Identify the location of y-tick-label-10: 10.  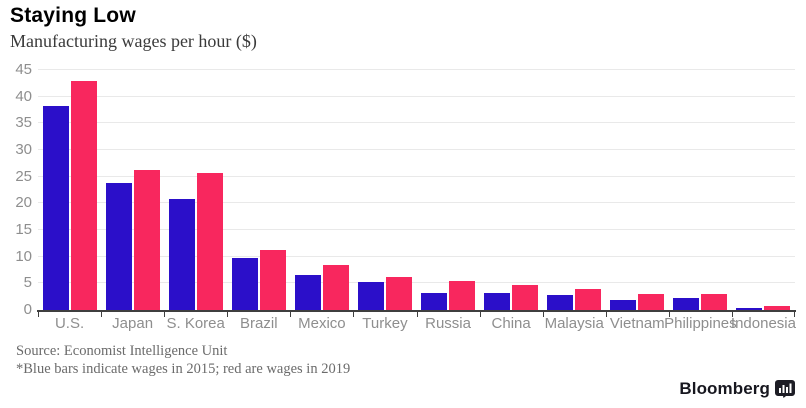
(23, 256).